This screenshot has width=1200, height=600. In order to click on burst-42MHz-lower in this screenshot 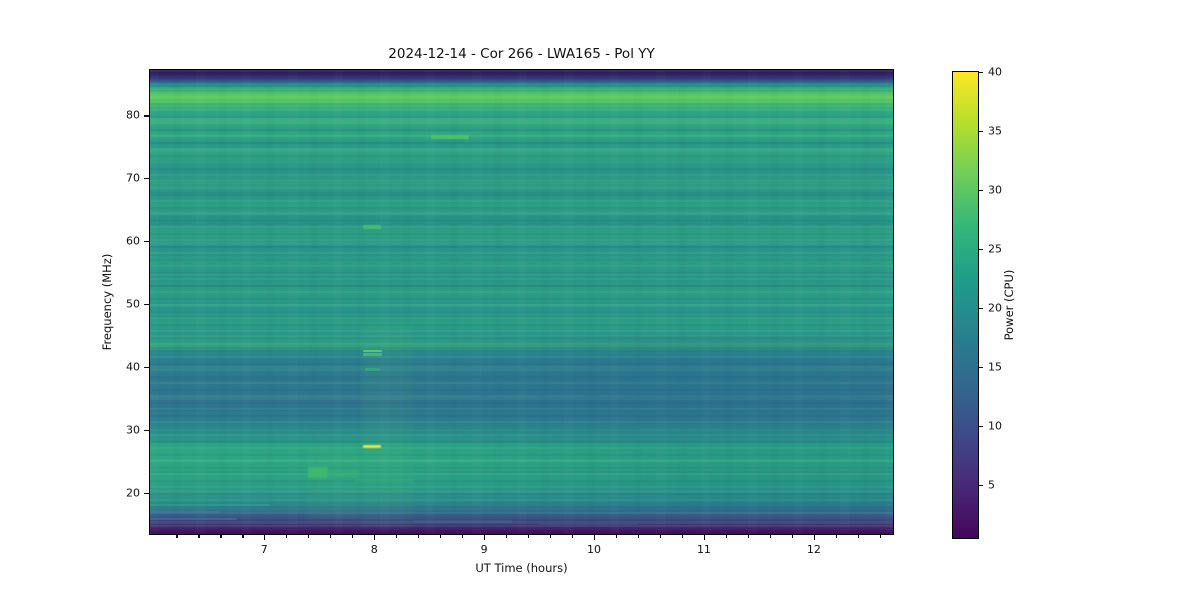, I will do `click(372, 354)`.